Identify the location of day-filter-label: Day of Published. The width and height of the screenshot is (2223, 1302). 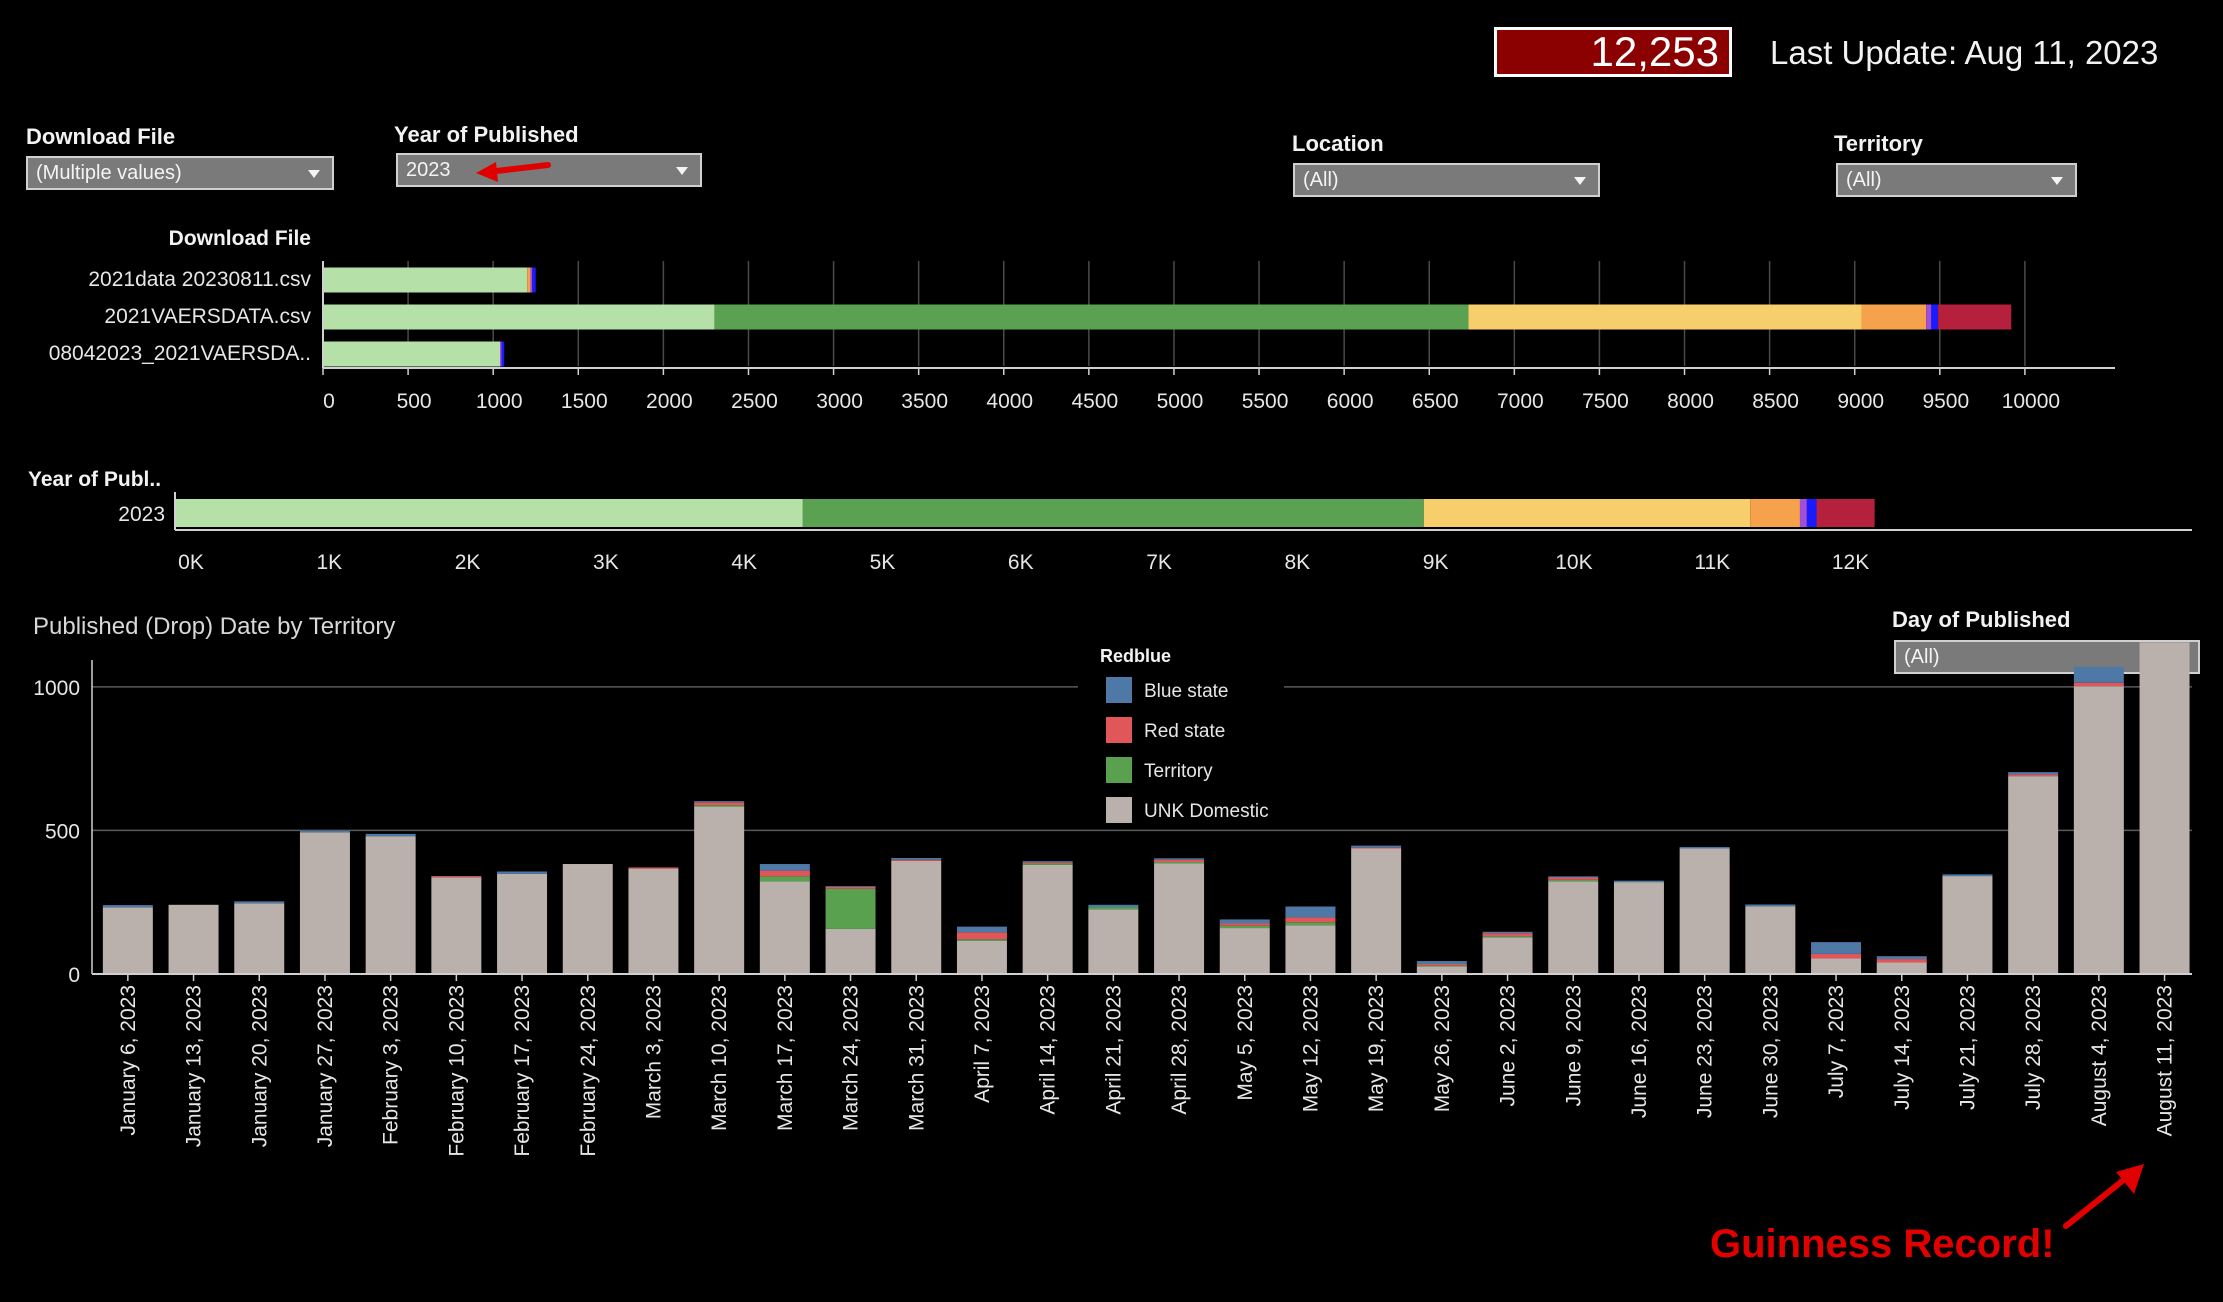
(1981, 619).